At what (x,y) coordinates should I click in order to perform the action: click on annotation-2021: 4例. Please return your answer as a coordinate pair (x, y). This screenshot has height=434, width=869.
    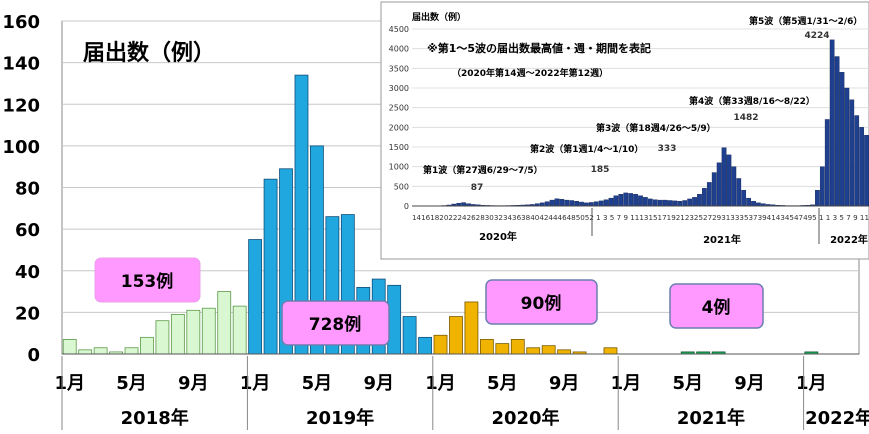
    Looking at the image, I should click on (716, 306).